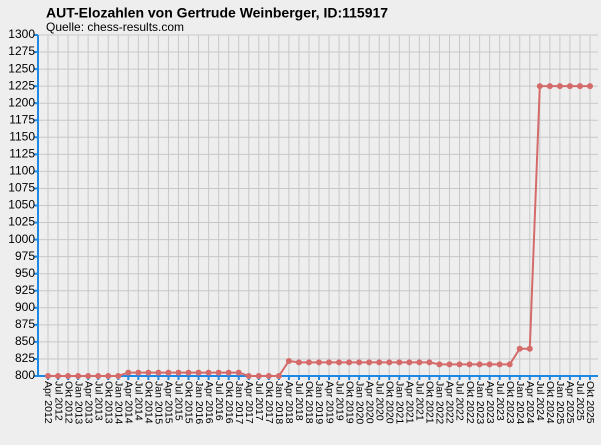  Describe the element at coordinates (309, 402) in the screenshot. I see `x-tick-label: Okt 2018` at that location.